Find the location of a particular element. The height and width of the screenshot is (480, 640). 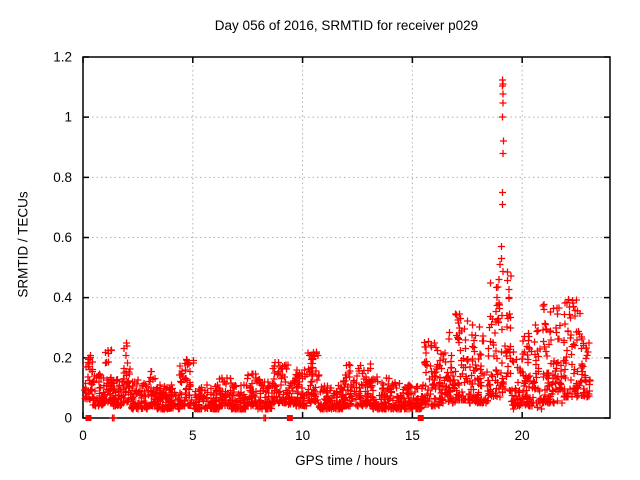

x-tick-label: 15 is located at coordinates (412, 435).